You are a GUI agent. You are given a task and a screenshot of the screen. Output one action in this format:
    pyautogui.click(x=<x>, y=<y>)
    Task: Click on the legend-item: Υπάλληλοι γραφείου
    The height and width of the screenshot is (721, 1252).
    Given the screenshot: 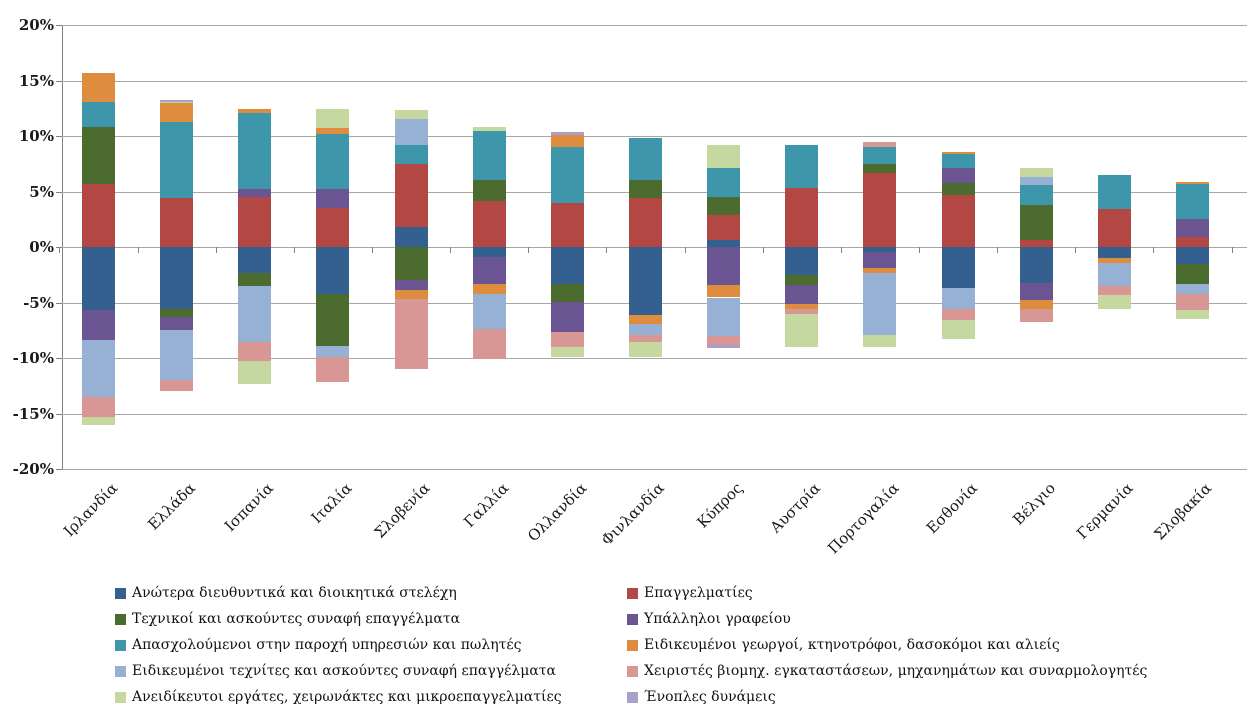 What is the action you would take?
    pyautogui.click(x=709, y=619)
    